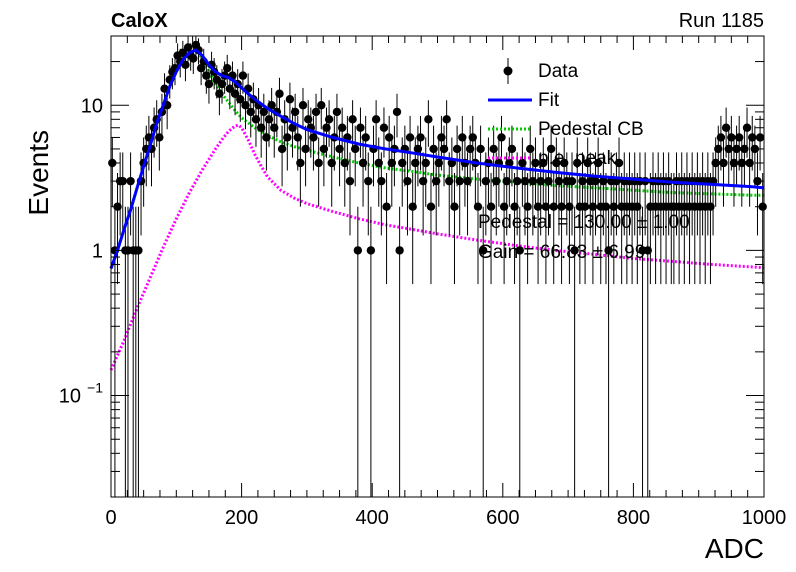 Image resolution: width=796 pixels, height=572 pixels. What do you see at coordinates (372, 518) in the screenshot?
I see `x-tick-label: 400` at bounding box center [372, 518].